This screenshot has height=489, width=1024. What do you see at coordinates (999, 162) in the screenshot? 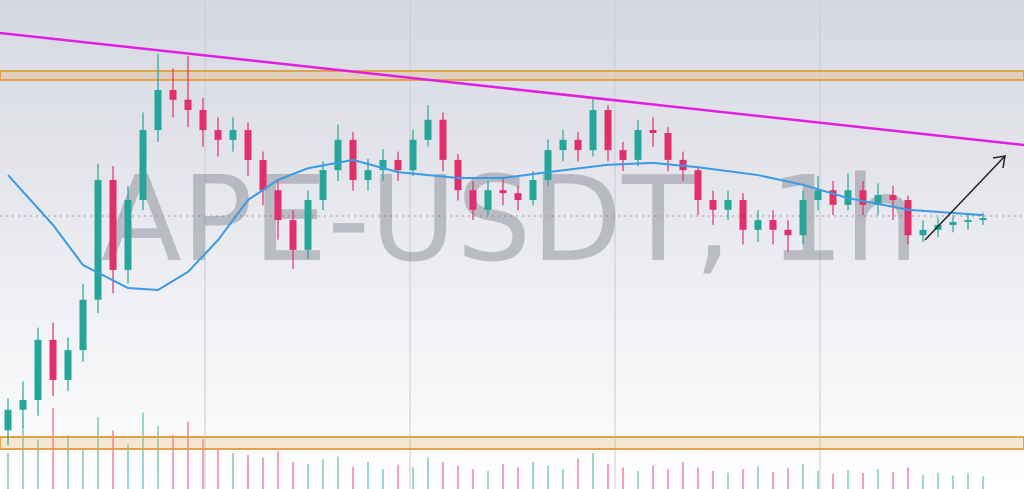
I see `arrow-head` at bounding box center [999, 162].